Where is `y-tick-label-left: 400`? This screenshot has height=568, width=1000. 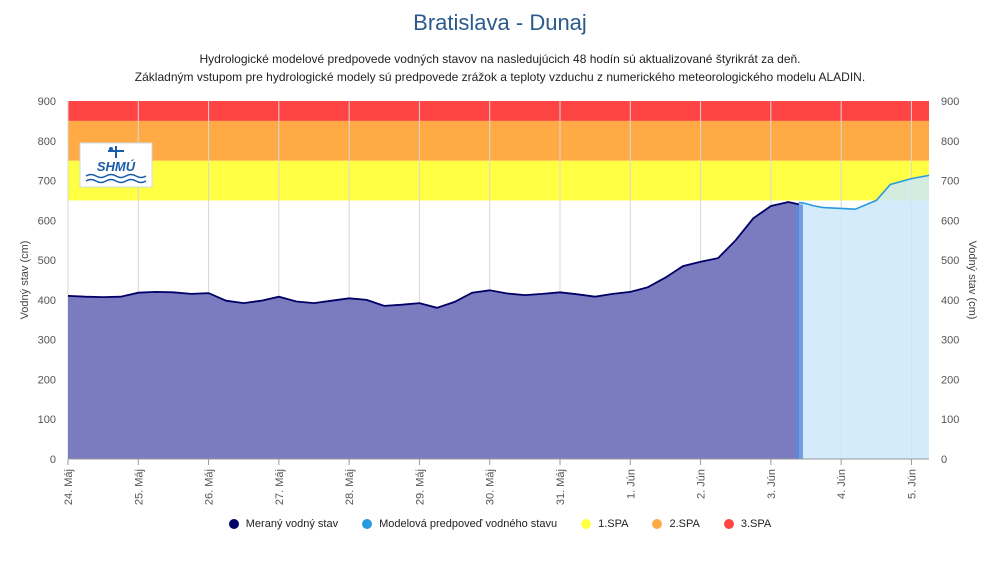 y-tick-label-left: 400 is located at coordinates (47, 301).